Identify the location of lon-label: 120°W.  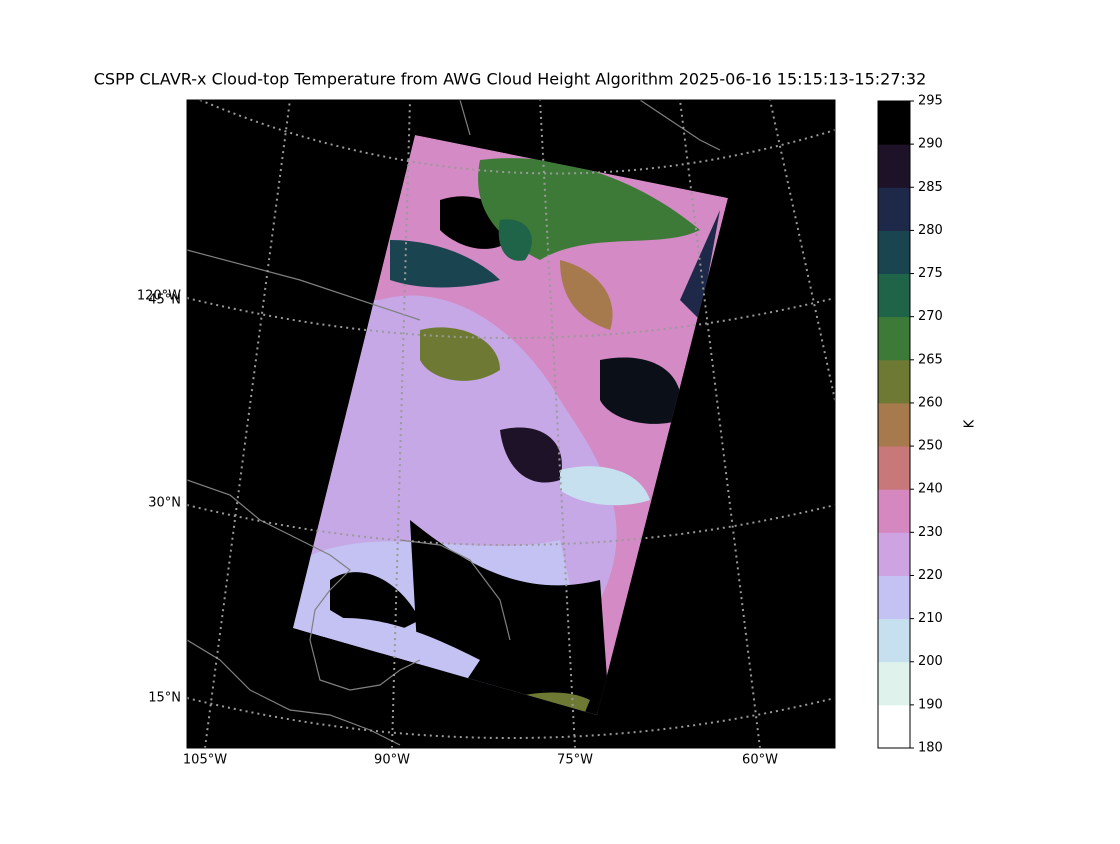
(159, 296).